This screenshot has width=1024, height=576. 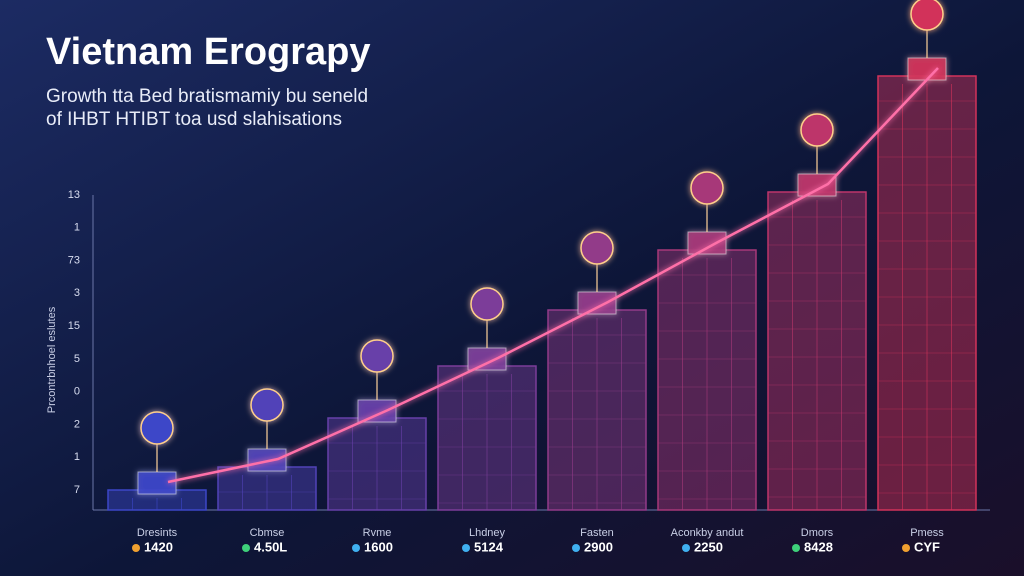 I want to click on y-tick-label: 13, so click(x=74, y=195).